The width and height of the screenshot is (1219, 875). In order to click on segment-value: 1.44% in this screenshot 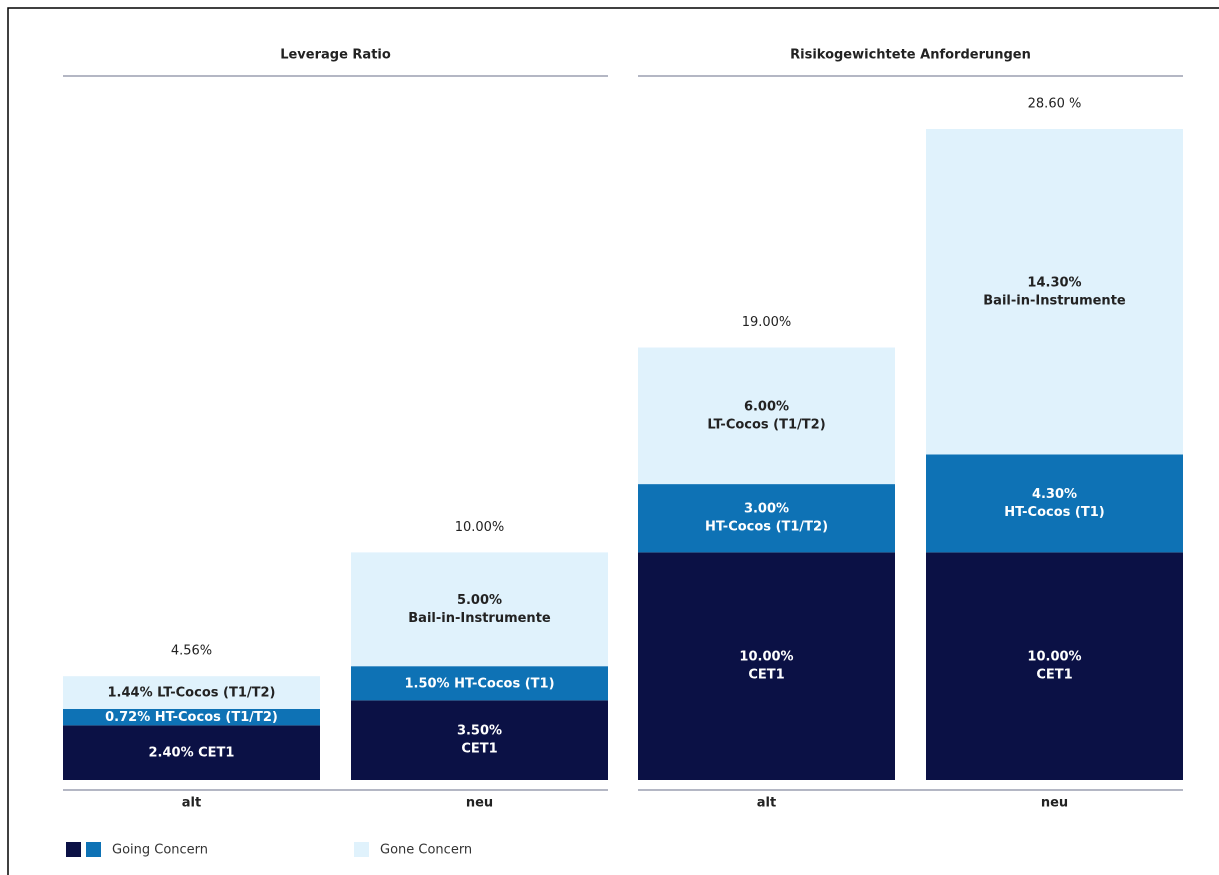, I will do `click(130, 692)`.